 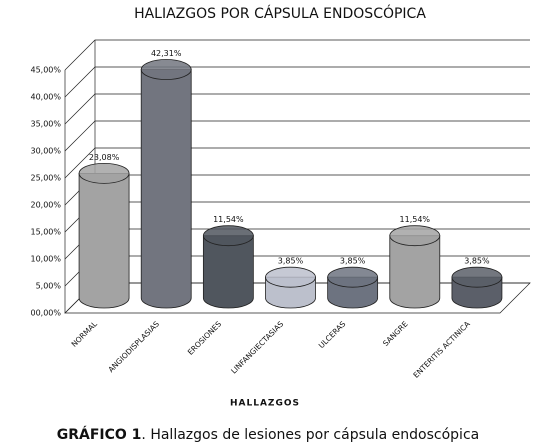 What do you see at coordinates (205, 338) in the screenshot?
I see `x-tick-label: EROSIONES` at bounding box center [205, 338].